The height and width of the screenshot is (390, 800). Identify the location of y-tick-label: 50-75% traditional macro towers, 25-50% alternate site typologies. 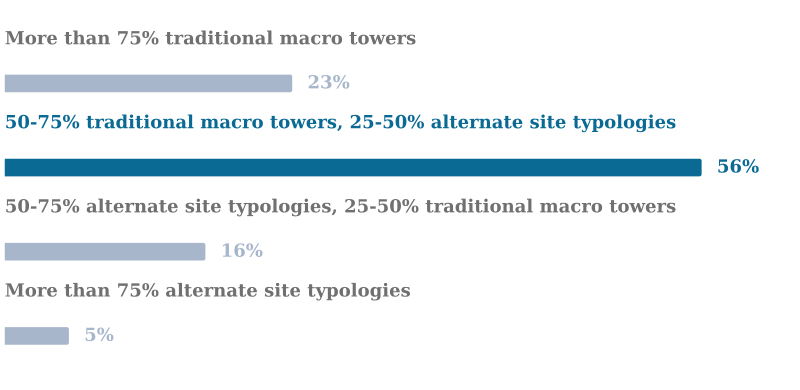
(341, 123).